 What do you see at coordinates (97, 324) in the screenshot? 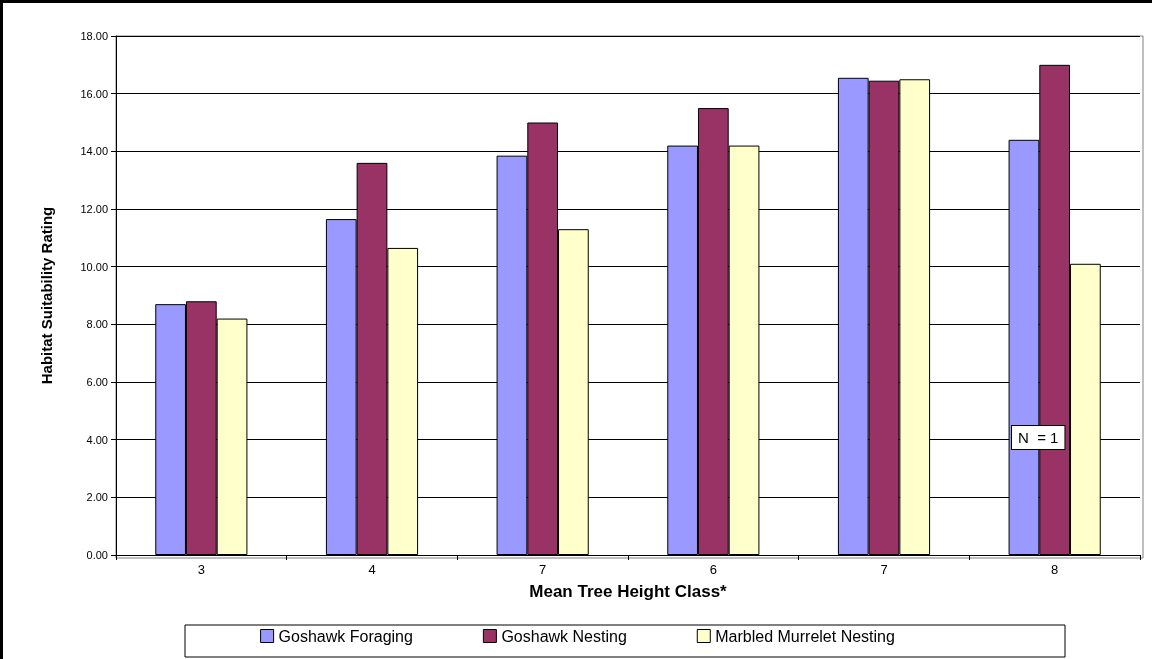
I see `y-tick-label: 8.00` at bounding box center [97, 324].